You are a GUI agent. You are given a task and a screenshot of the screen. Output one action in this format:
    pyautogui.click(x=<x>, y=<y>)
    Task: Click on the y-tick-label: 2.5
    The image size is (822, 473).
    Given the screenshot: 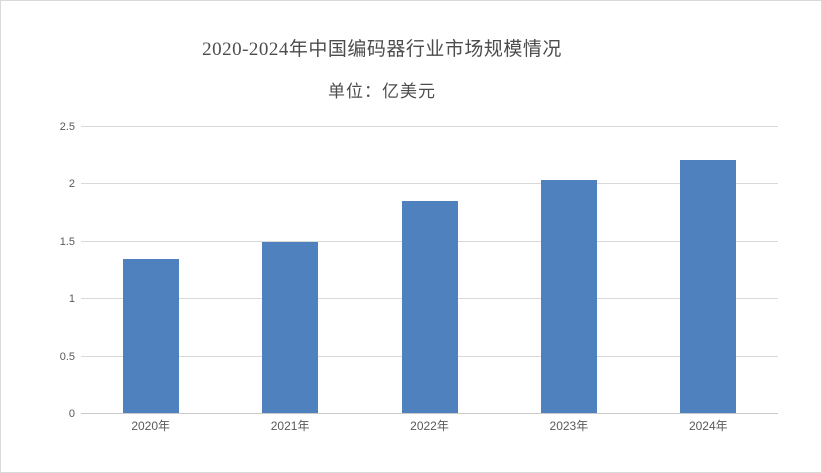 What is the action you would take?
    pyautogui.click(x=67, y=127)
    